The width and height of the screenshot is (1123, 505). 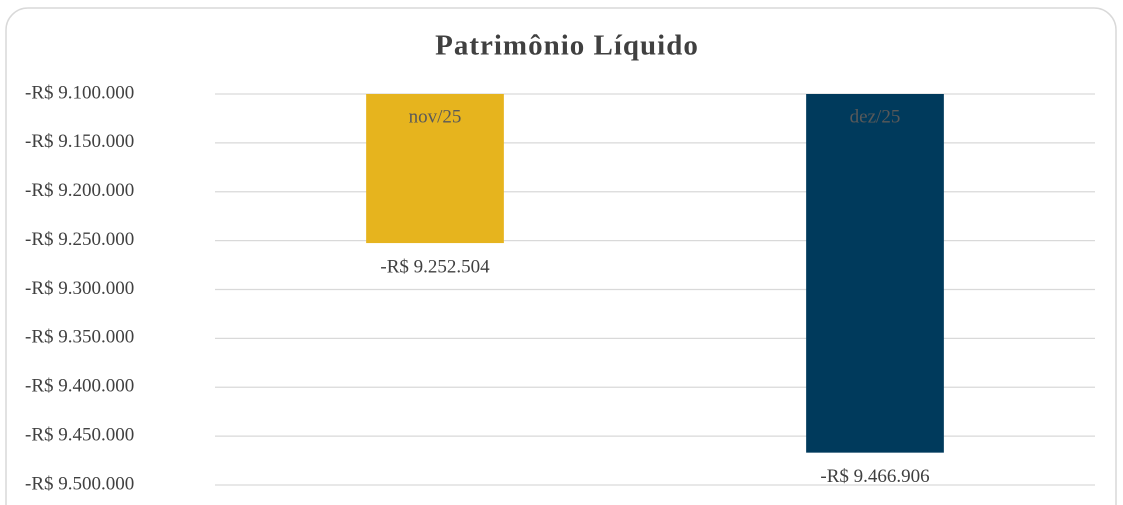 What do you see at coordinates (79, 483) in the screenshot?
I see `y-tick-label: -R$ 9.500.000` at bounding box center [79, 483].